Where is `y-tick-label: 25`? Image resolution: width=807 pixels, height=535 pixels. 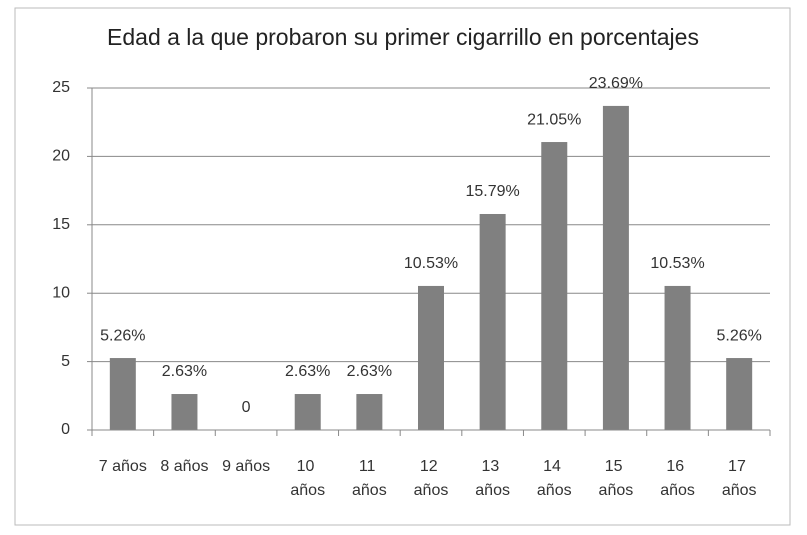 y-tick-label: 25 is located at coordinates (61, 87).